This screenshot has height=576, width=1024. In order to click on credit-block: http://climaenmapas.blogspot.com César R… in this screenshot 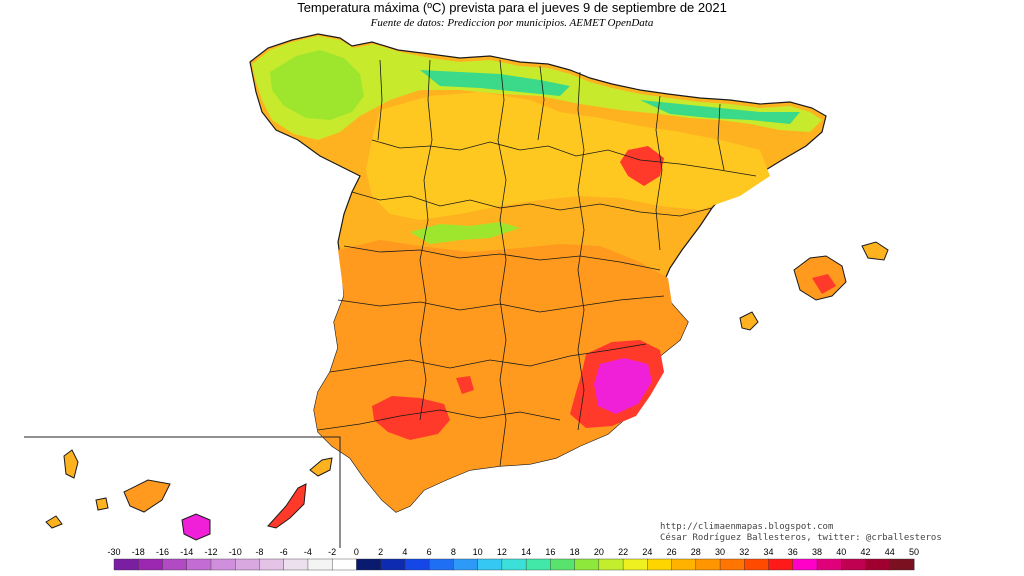, I will do `click(801, 533)`.